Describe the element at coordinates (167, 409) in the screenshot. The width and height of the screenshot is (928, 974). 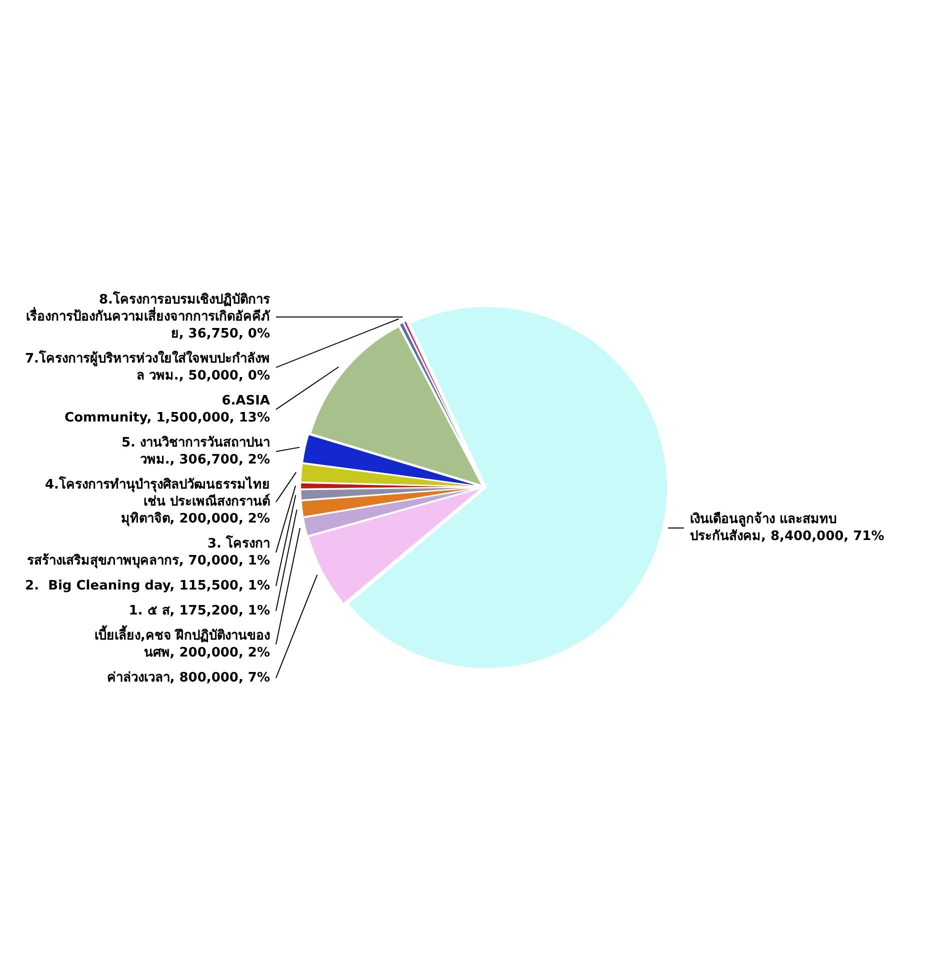
I see `slice-label: 6.ASIA Community, 1,500,000, 13%` at that location.